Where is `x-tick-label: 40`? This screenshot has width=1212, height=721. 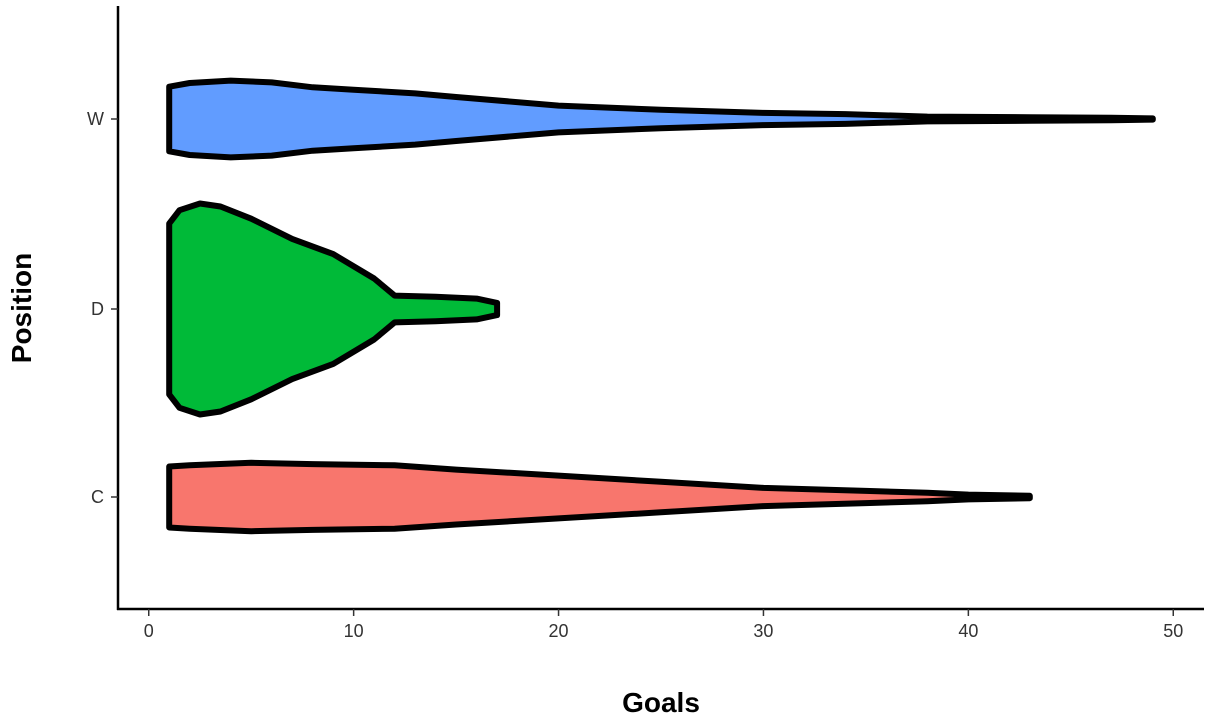
x-tick-label: 40 is located at coordinates (968, 631).